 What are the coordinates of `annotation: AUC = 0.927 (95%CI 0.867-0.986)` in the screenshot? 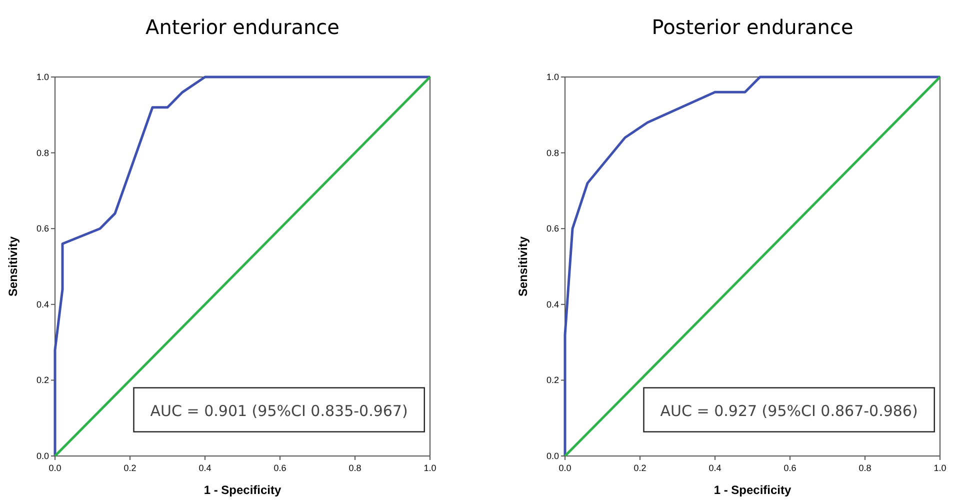 It's located at (789, 411).